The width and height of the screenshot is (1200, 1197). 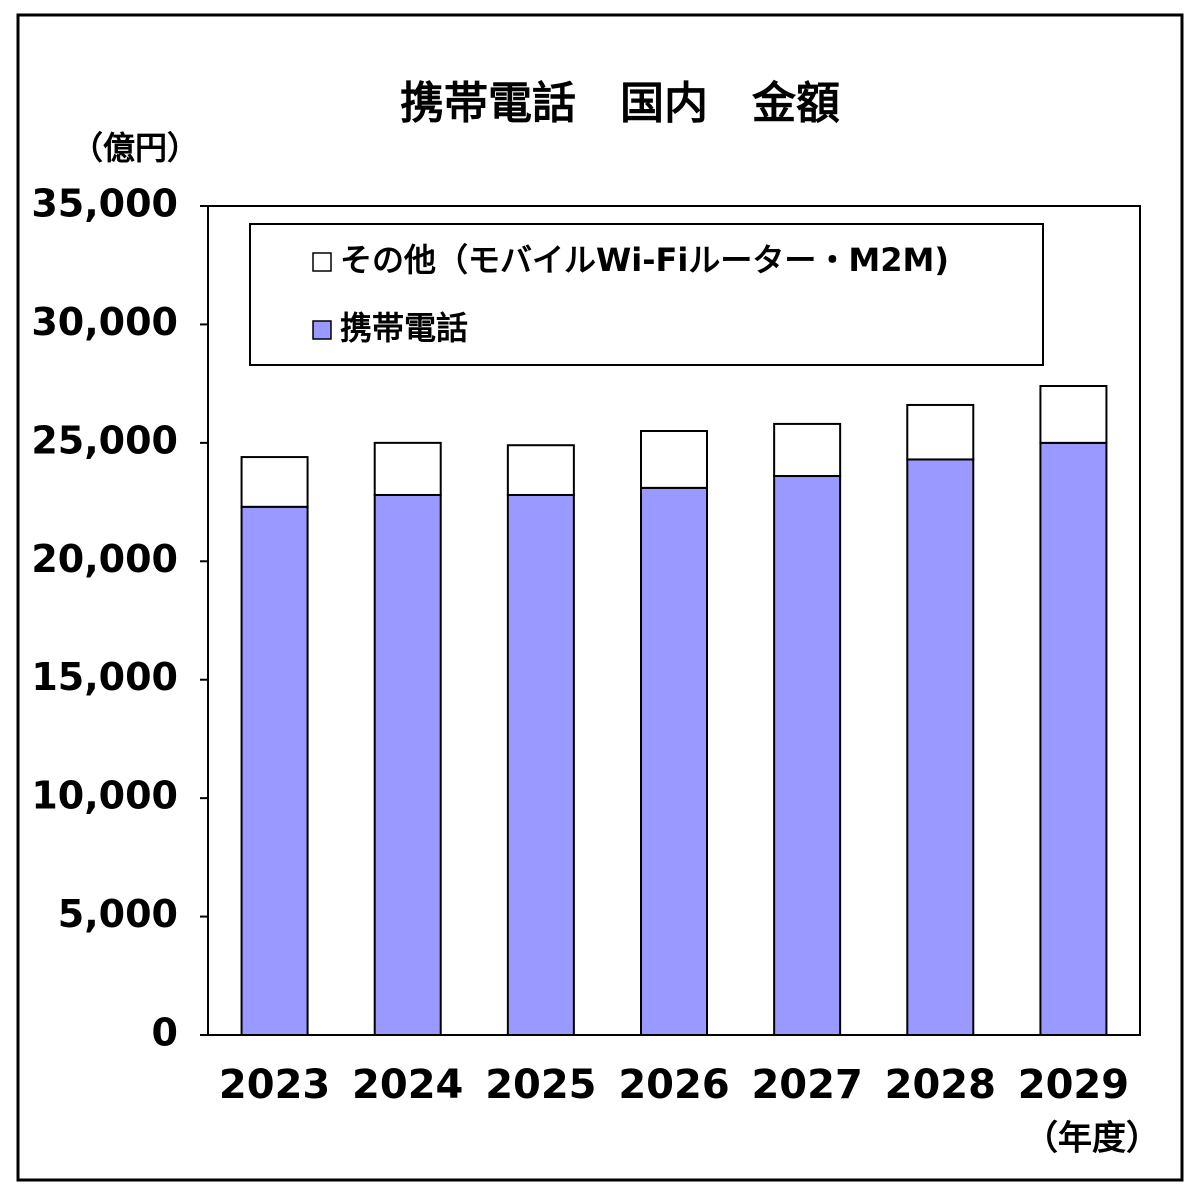 I want to click on x-tick-label: 2024, so click(x=407, y=1085).